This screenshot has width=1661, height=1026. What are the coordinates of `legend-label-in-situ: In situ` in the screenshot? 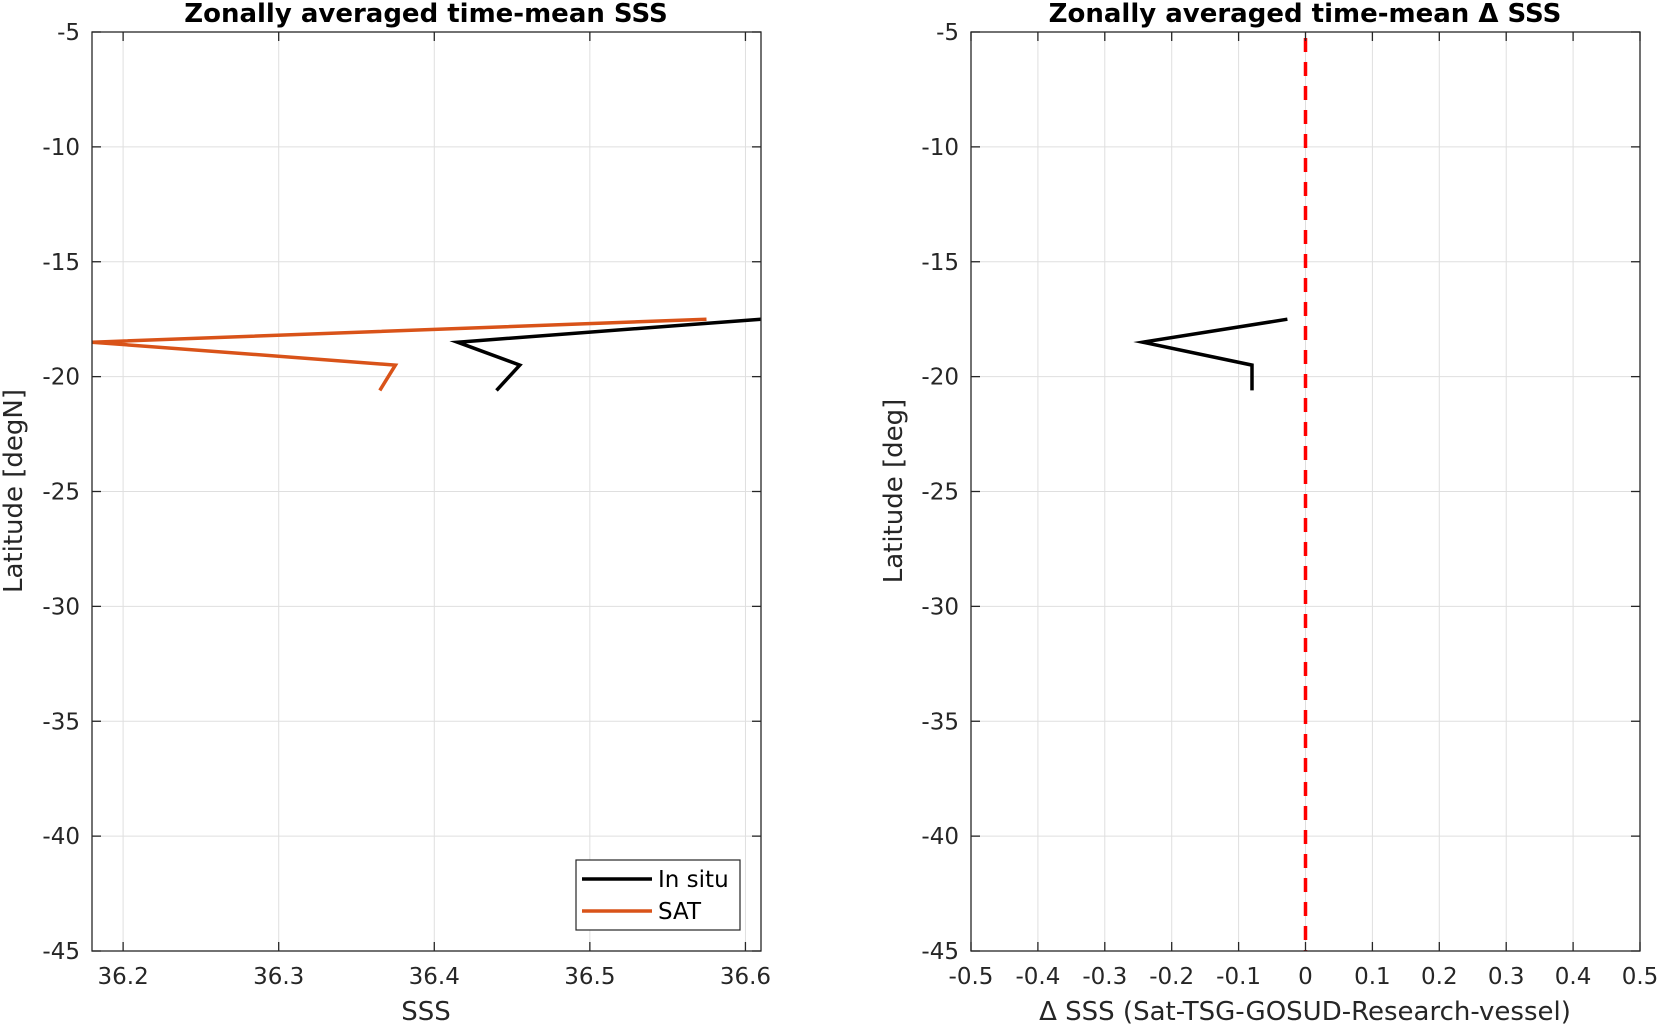 It's located at (693, 880).